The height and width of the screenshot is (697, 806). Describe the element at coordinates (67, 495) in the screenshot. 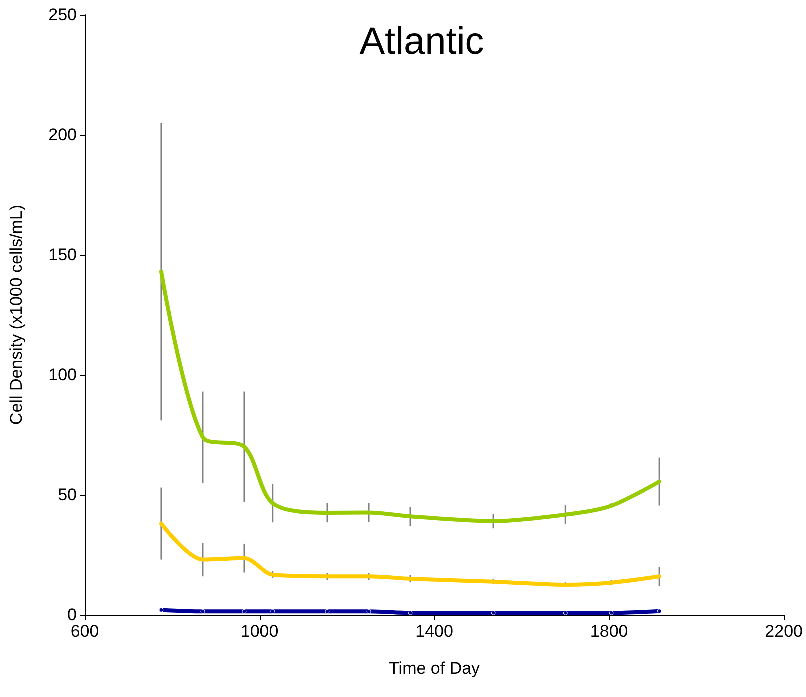

I see `y-tick-label: 50` at that location.